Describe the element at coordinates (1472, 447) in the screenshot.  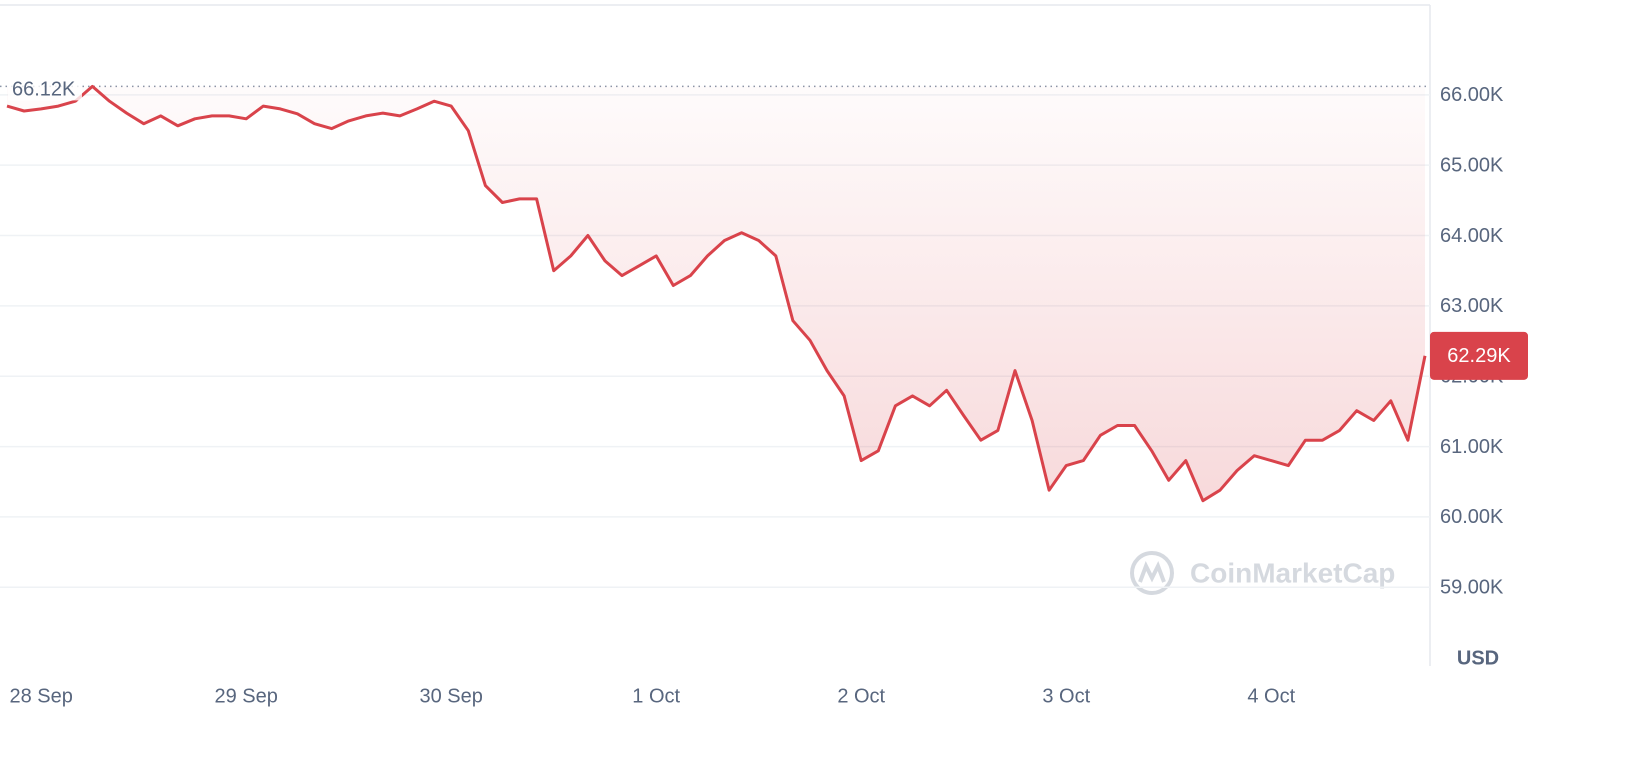
I see `y-tick-label: 61.00K` at that location.